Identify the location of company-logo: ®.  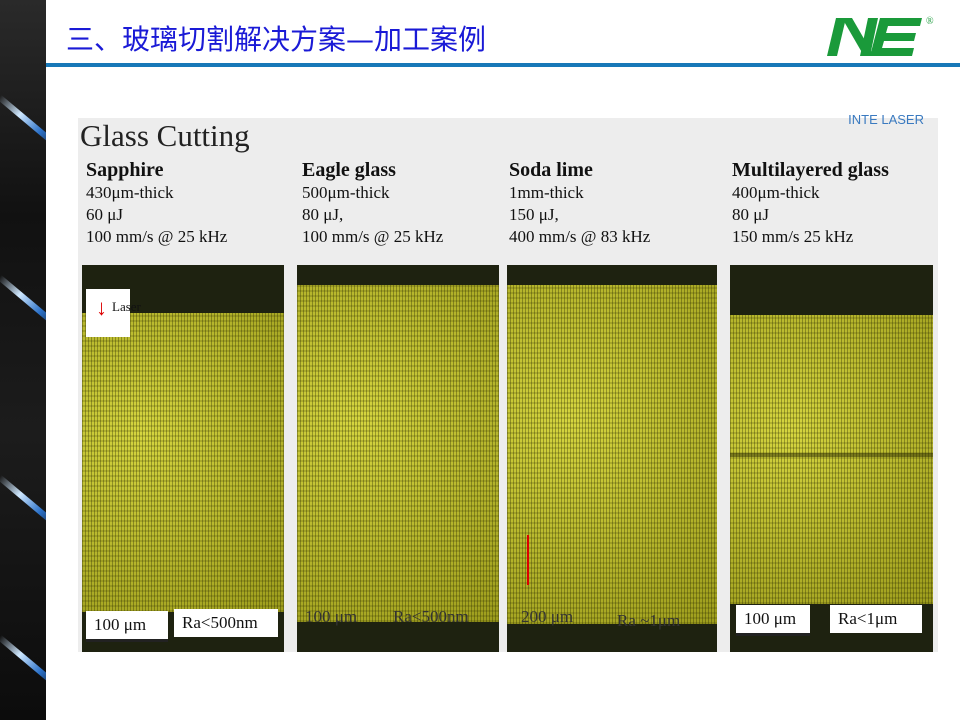
(880, 36).